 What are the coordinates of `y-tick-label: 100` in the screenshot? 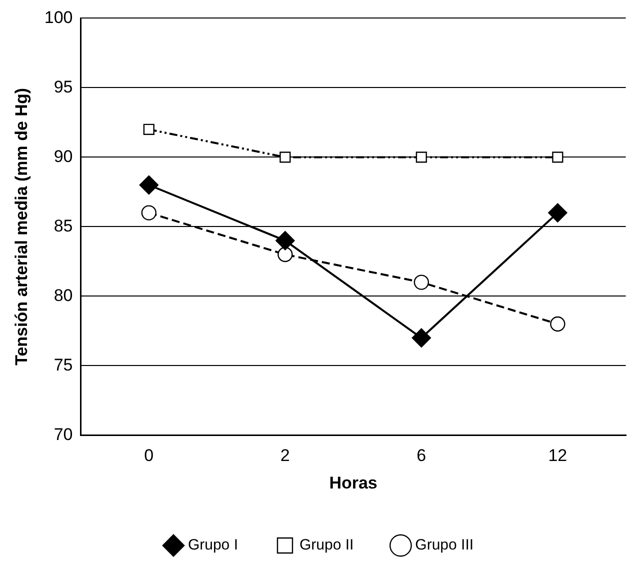 It's located at (58, 17).